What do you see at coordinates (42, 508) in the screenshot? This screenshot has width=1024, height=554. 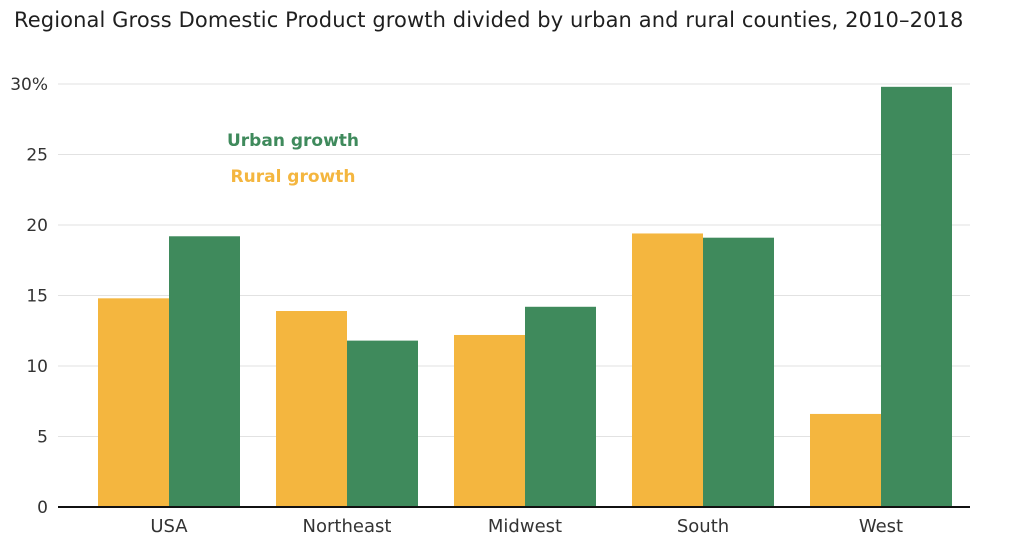 I see `y-tick-label: 0` at bounding box center [42, 508].